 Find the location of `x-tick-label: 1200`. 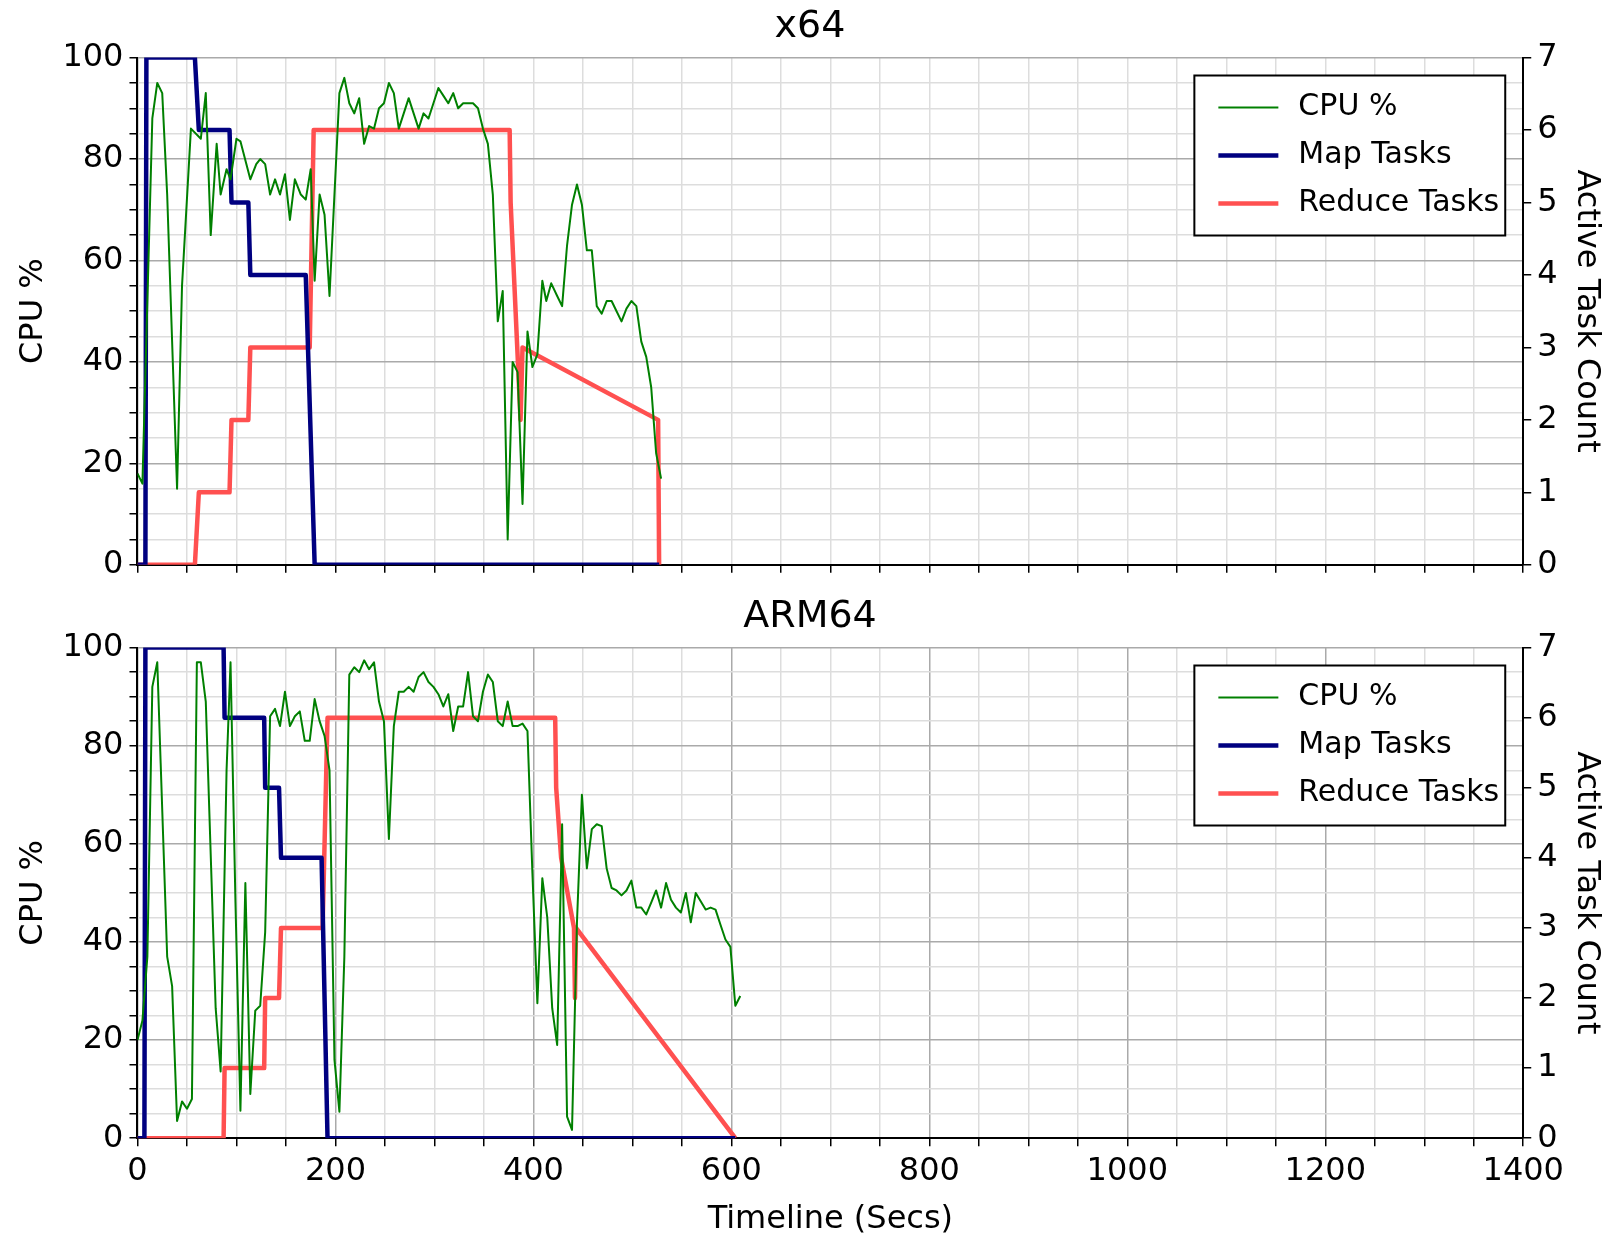

x-tick-label: 1200 is located at coordinates (1325, 1168).